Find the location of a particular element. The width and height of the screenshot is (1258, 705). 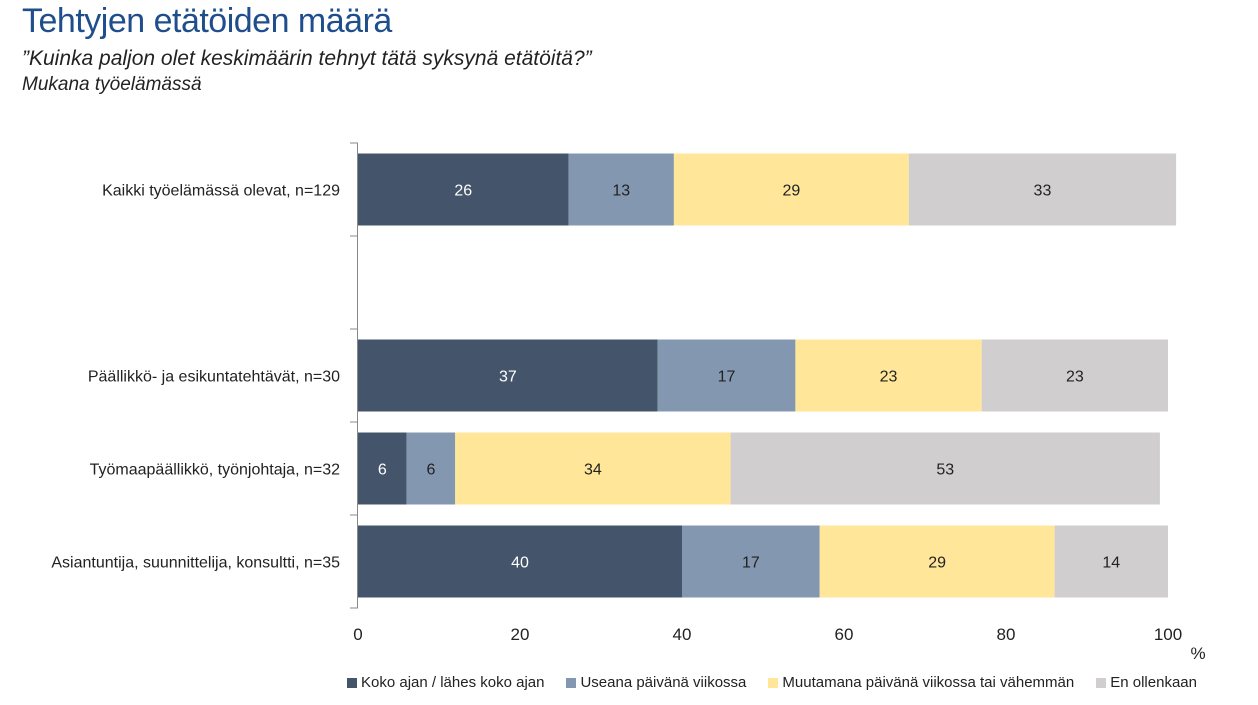

data-label: 40 is located at coordinates (520, 563).